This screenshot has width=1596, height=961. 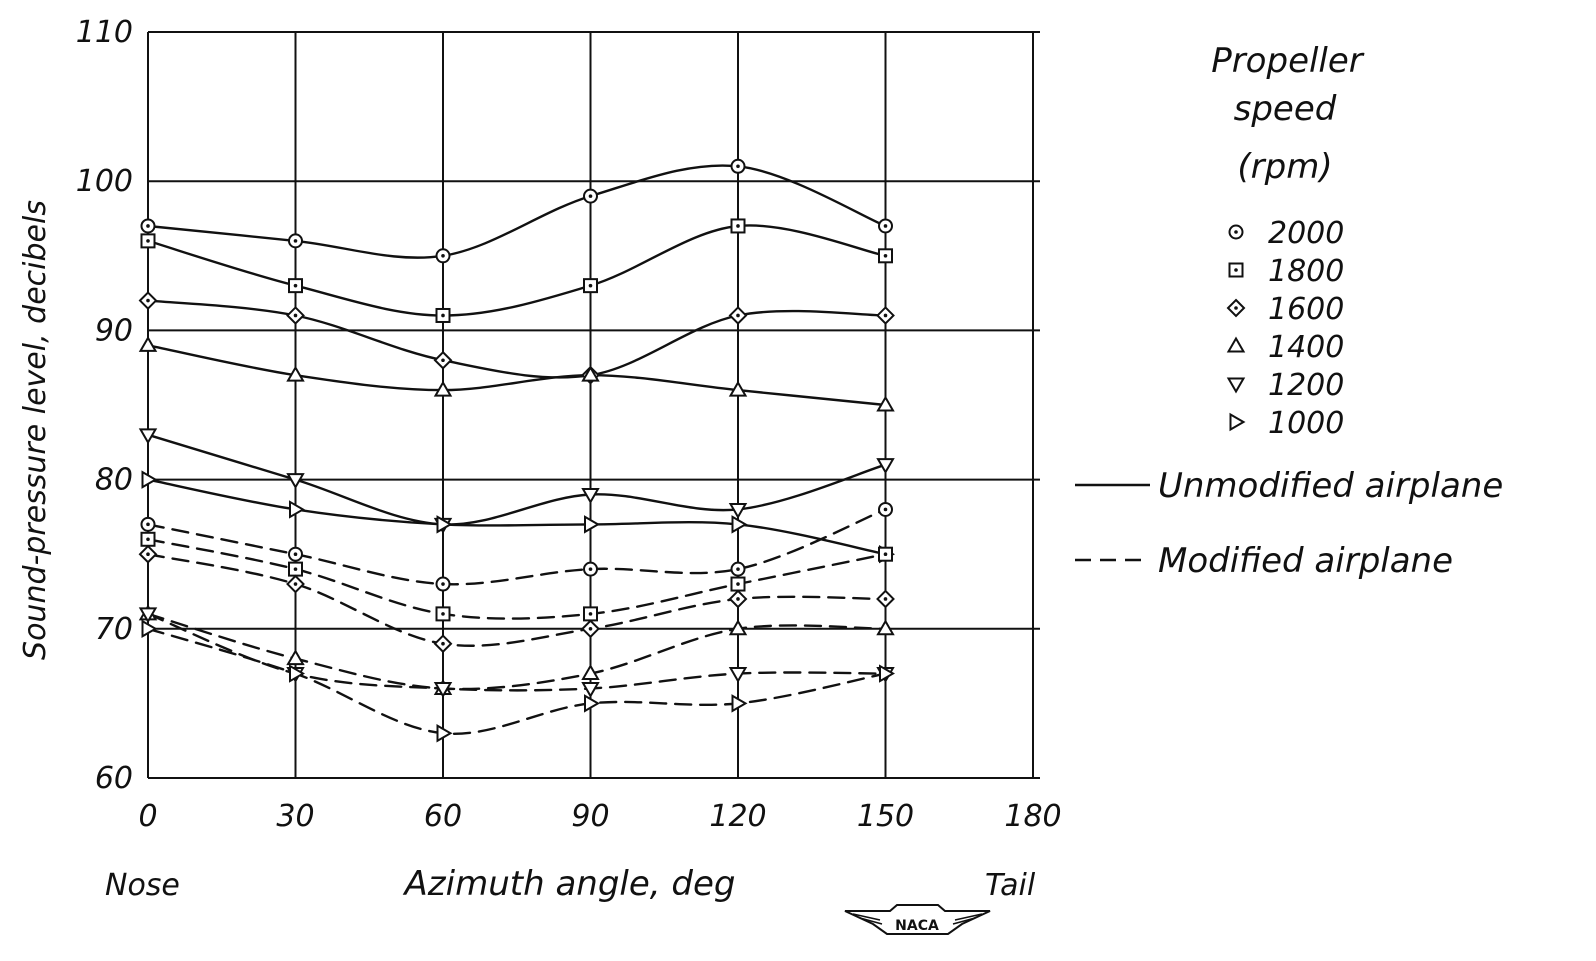 I want to click on series-modified-1400-point-150-shape, so click(x=885, y=627).